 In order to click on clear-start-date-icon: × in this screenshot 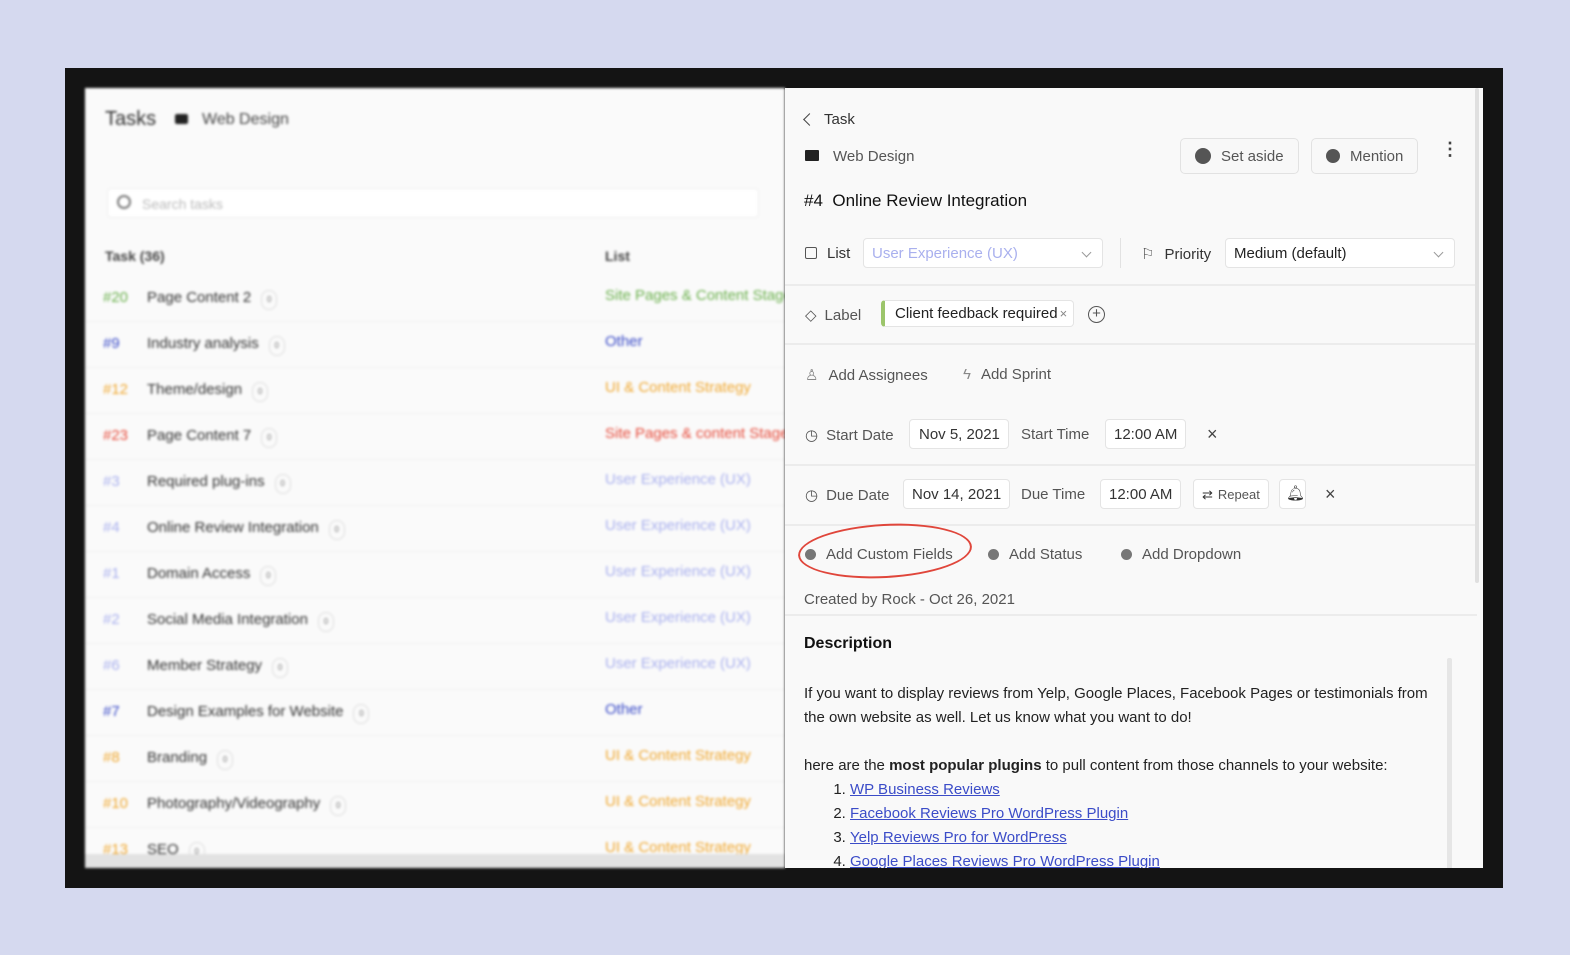, I will do `click(1212, 434)`.